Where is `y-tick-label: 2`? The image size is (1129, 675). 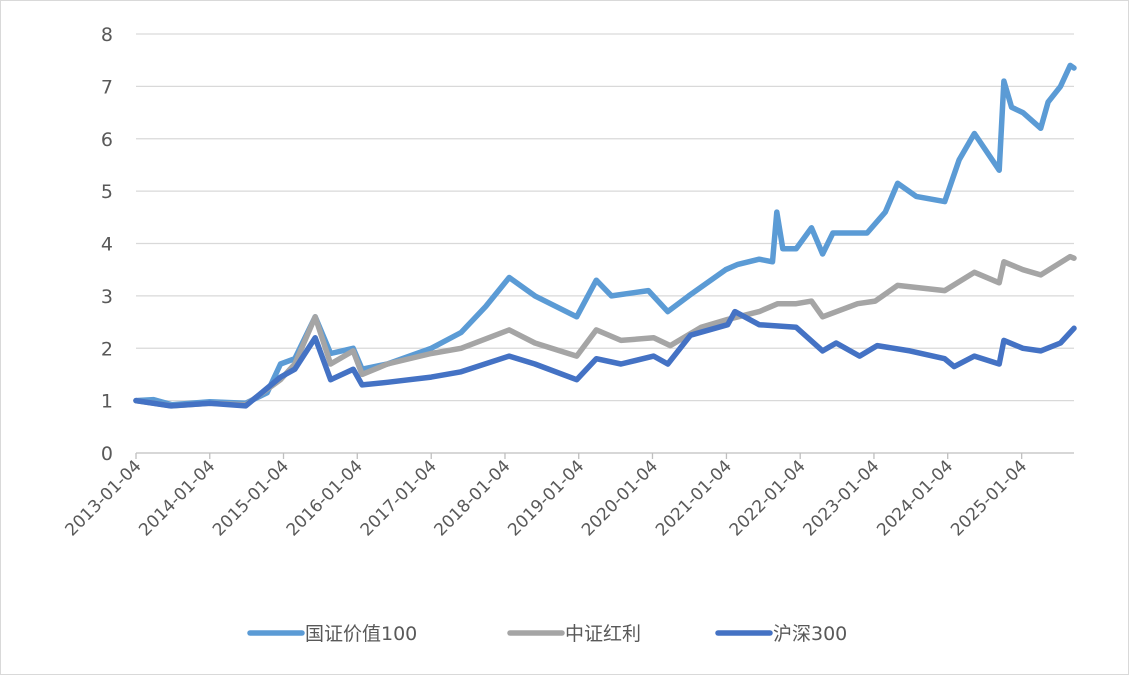
y-tick-label: 2 is located at coordinates (107, 349).